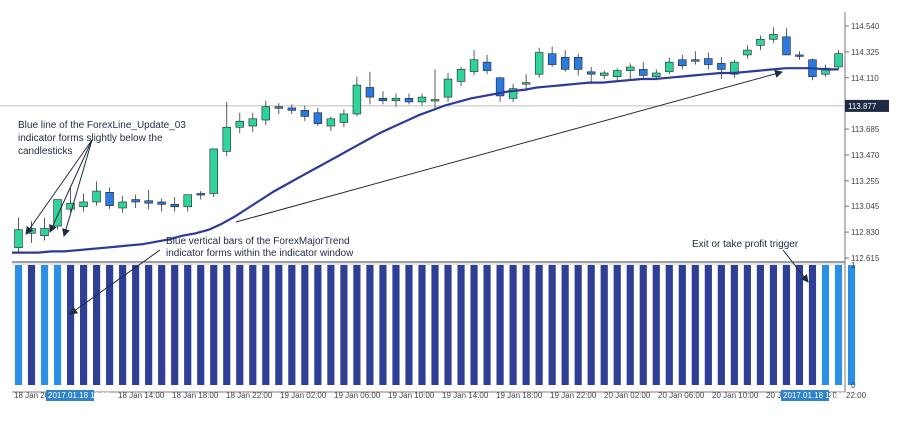  What do you see at coordinates (735, 395) in the screenshot?
I see `time-axis-label: 20 Jan 10:00` at bounding box center [735, 395].